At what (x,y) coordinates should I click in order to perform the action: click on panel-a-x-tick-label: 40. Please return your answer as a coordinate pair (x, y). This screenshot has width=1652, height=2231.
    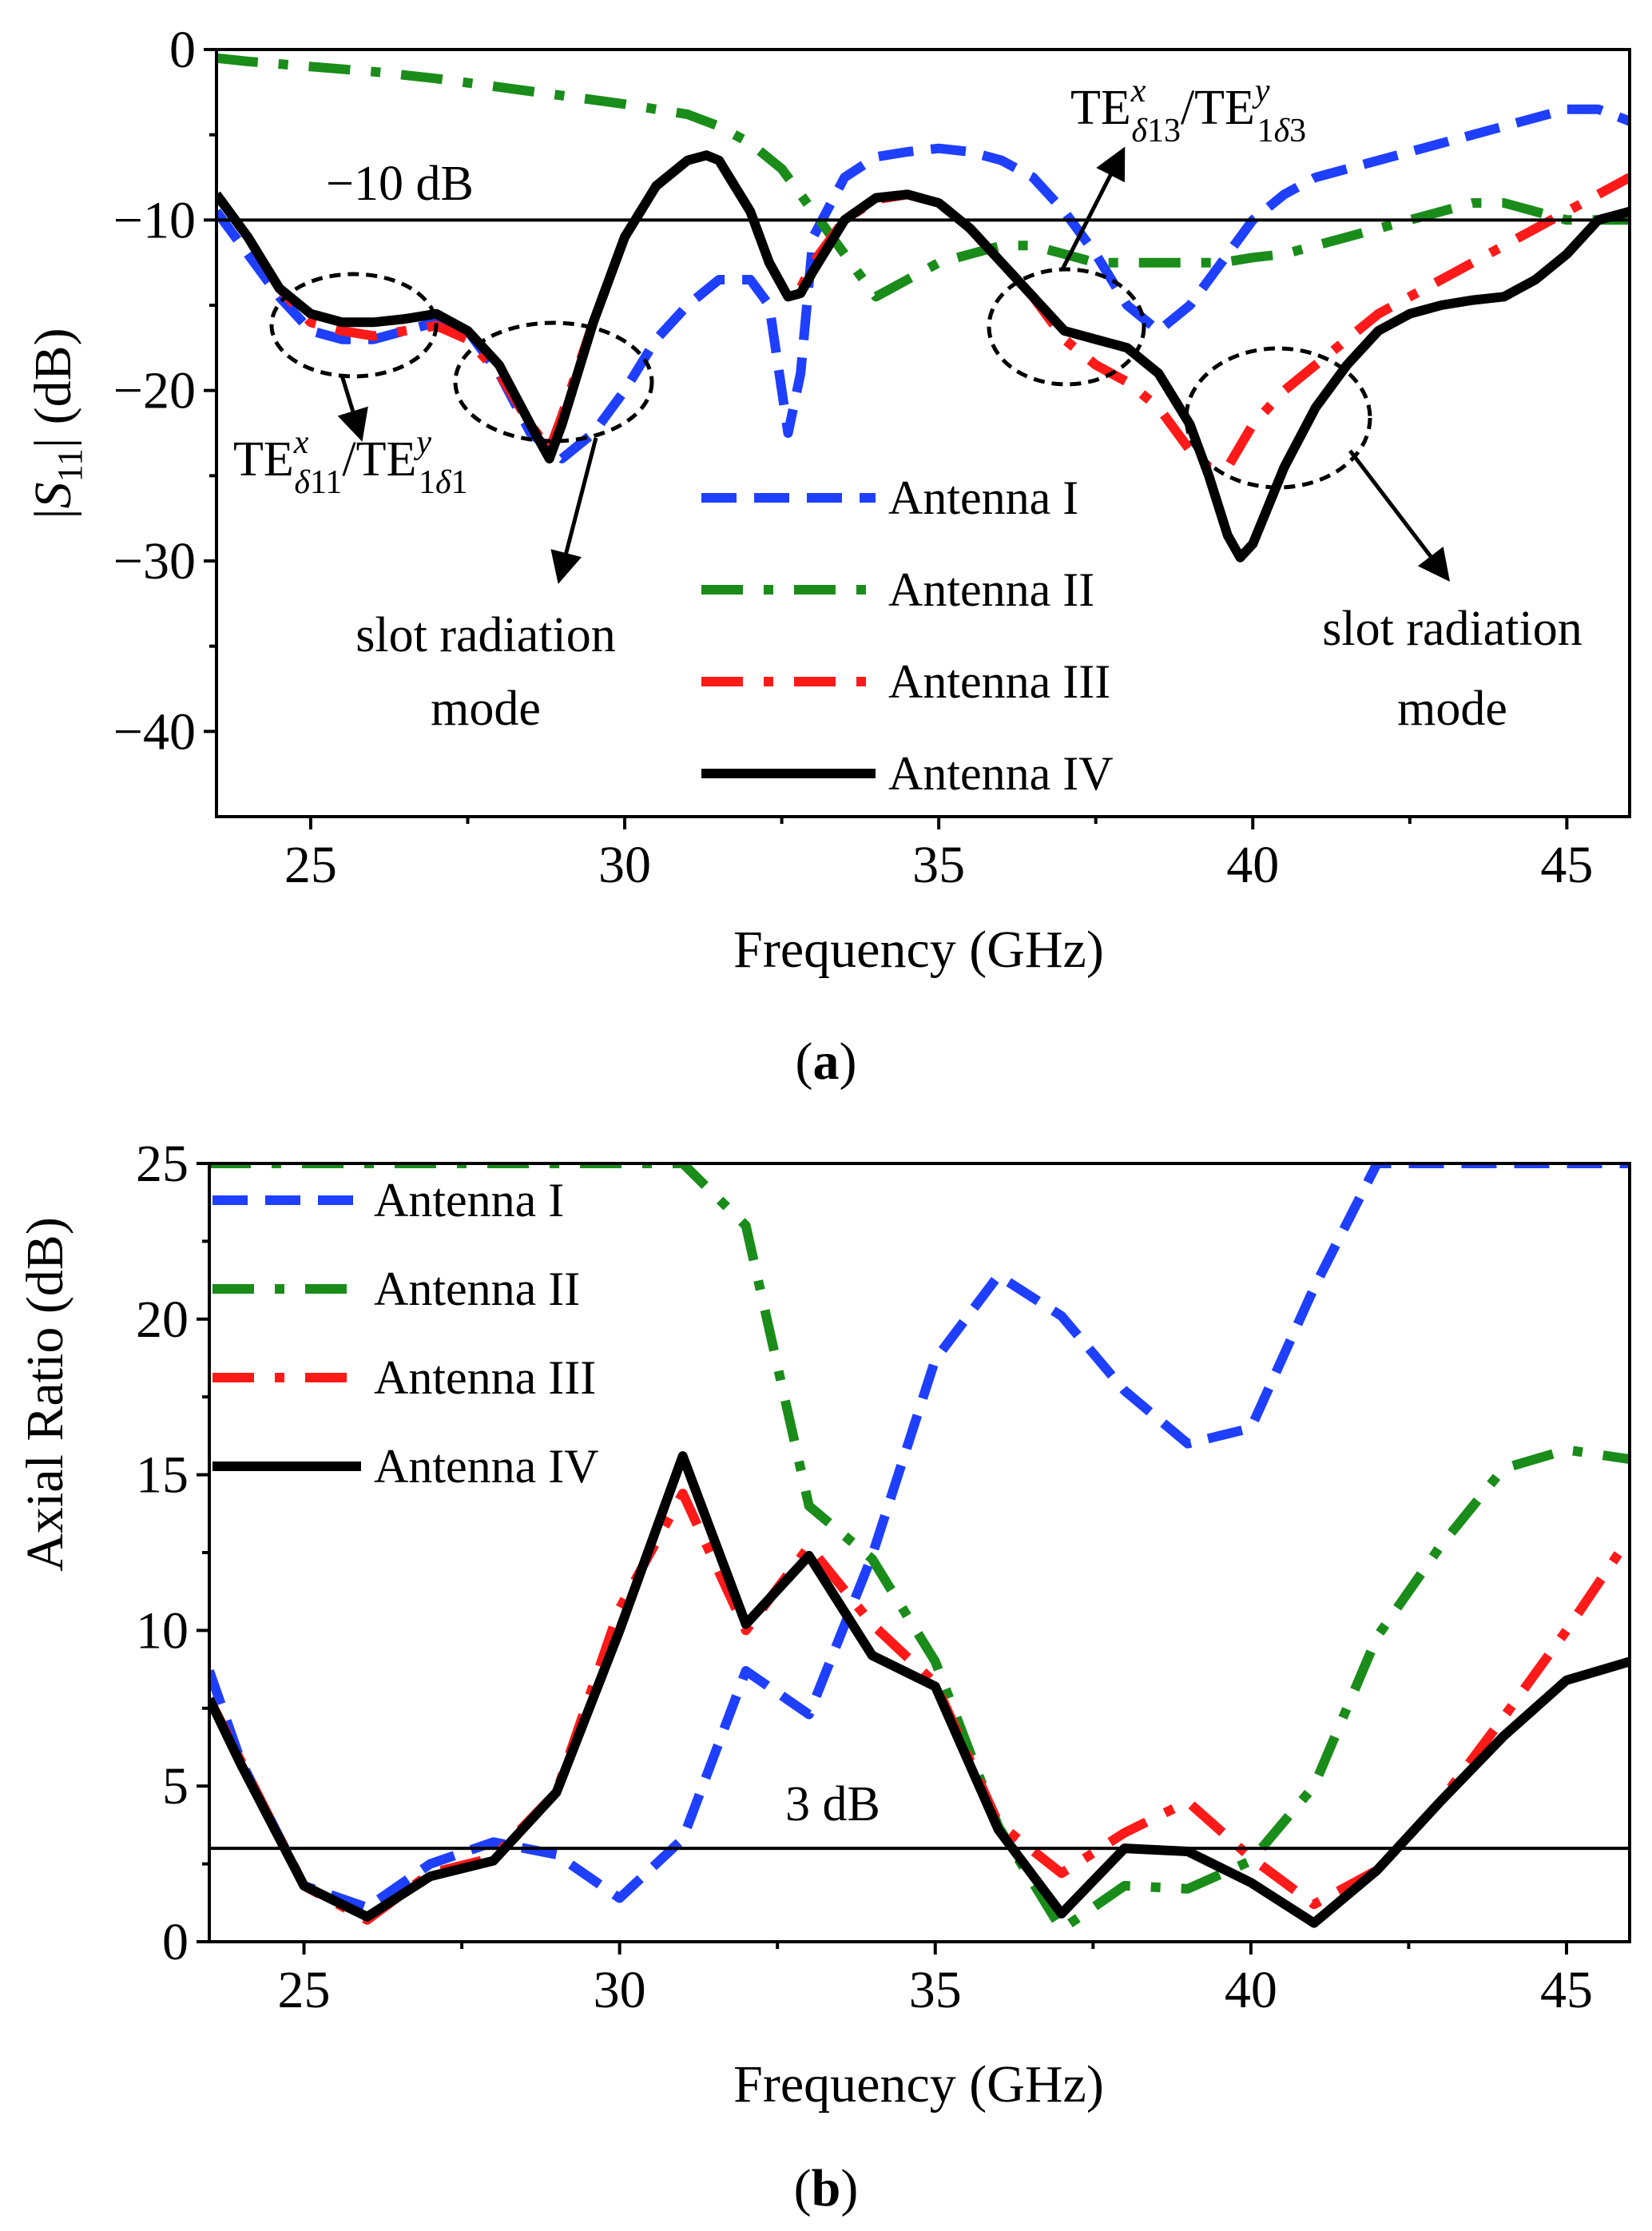
    Looking at the image, I should click on (1252, 865).